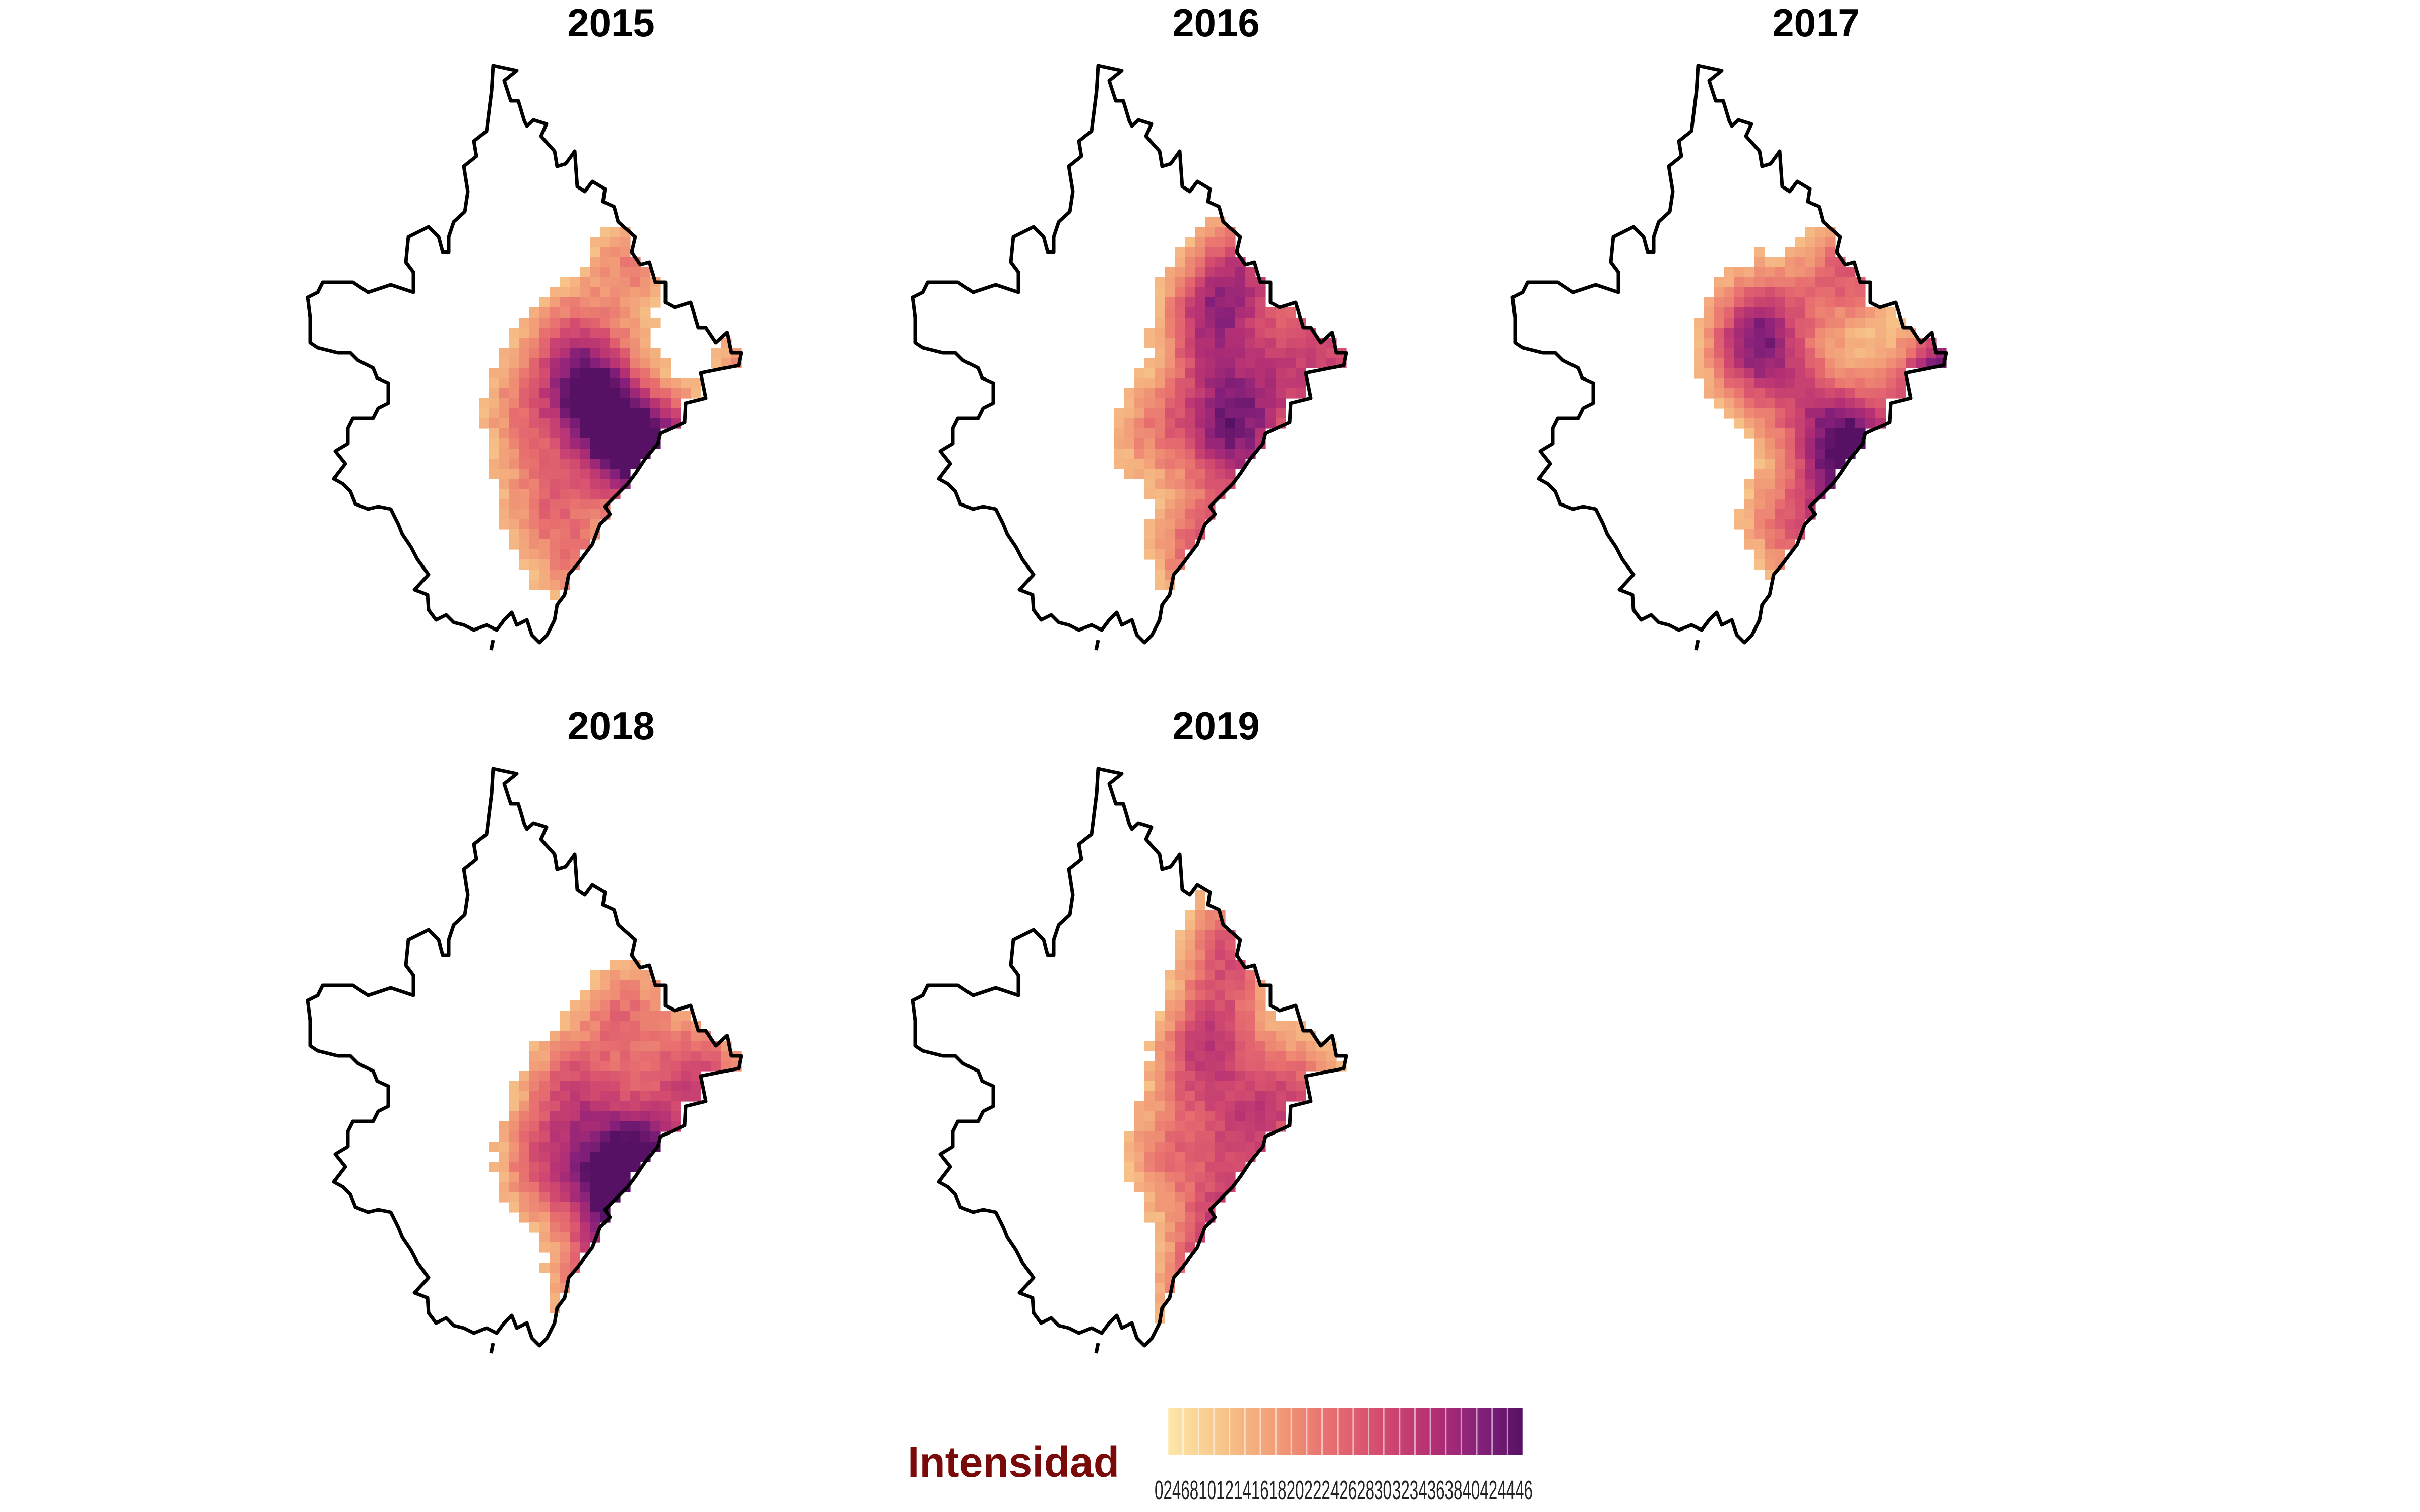  I want to click on boundary-fragment, so click(1697, 645).